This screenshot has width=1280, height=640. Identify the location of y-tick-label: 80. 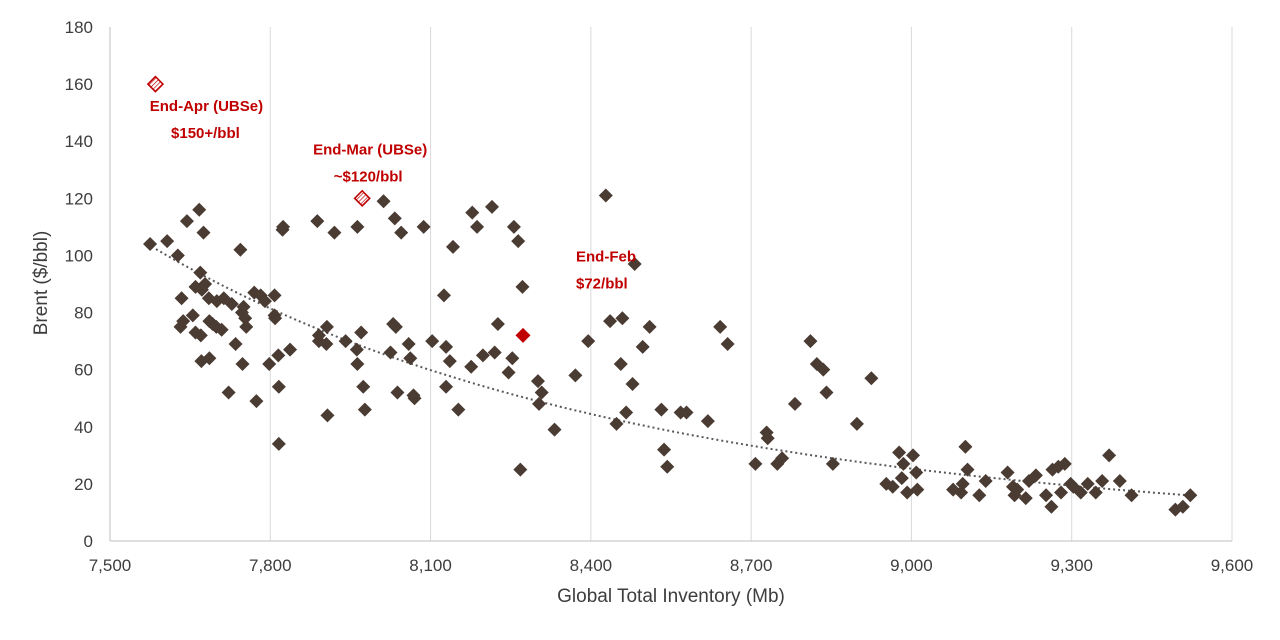
(83, 313).